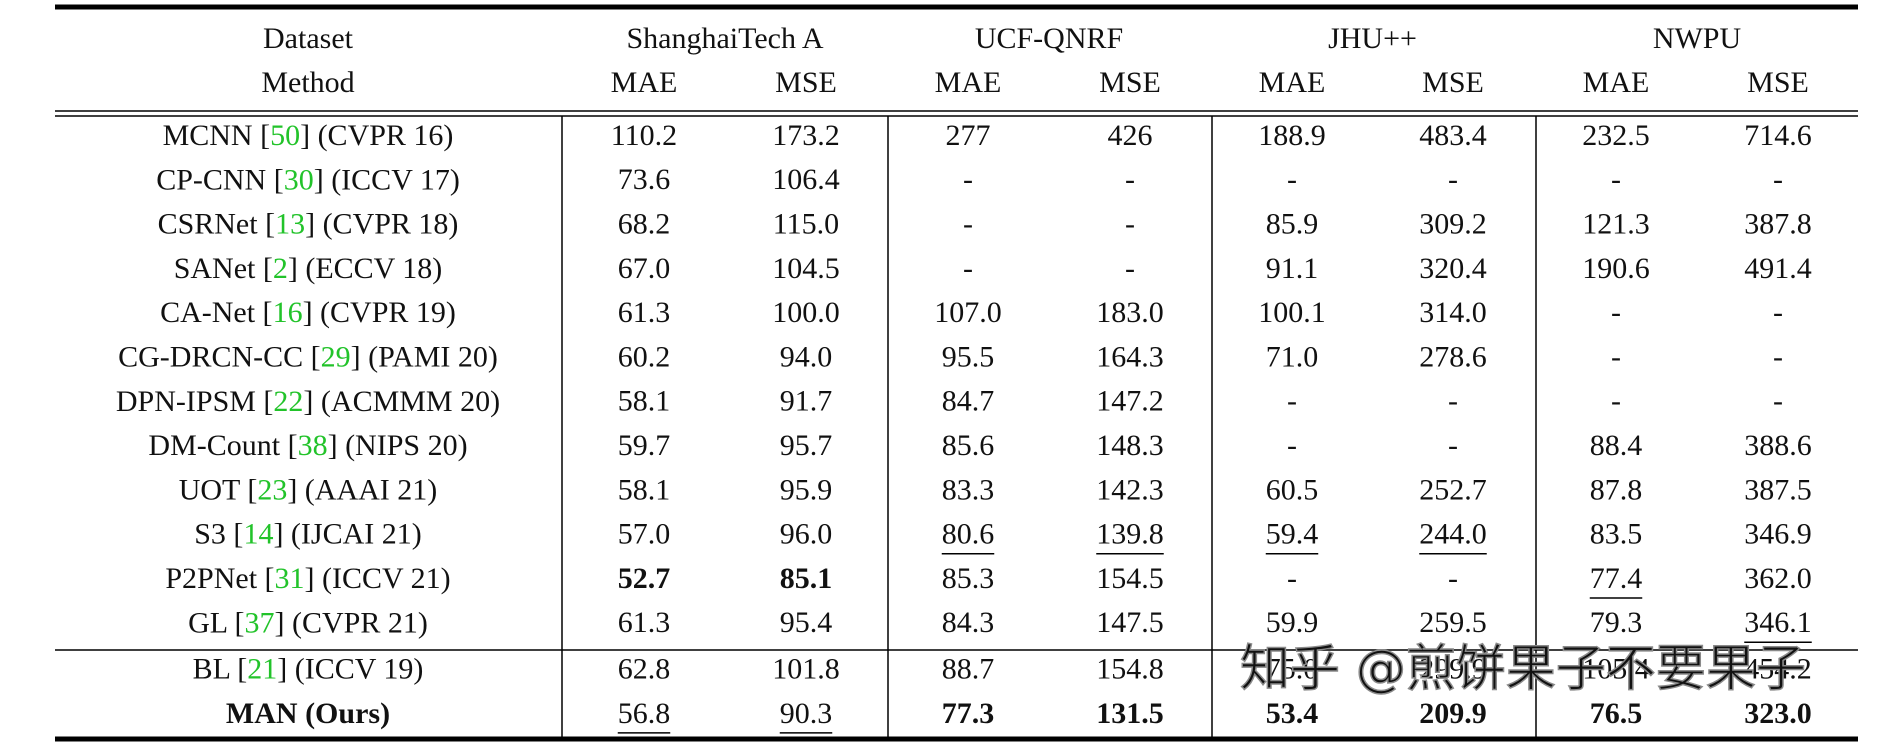 The image size is (1900, 742). I want to click on method-text: CP-CNN [, so click(220, 179).